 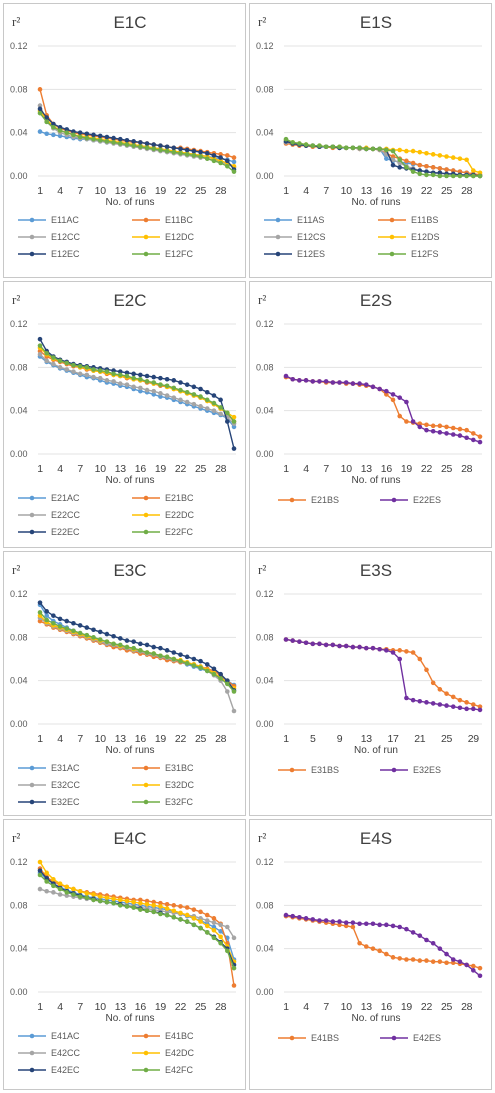 What do you see at coordinates (286, 739) in the screenshot?
I see `x-tick-label: 1` at bounding box center [286, 739].